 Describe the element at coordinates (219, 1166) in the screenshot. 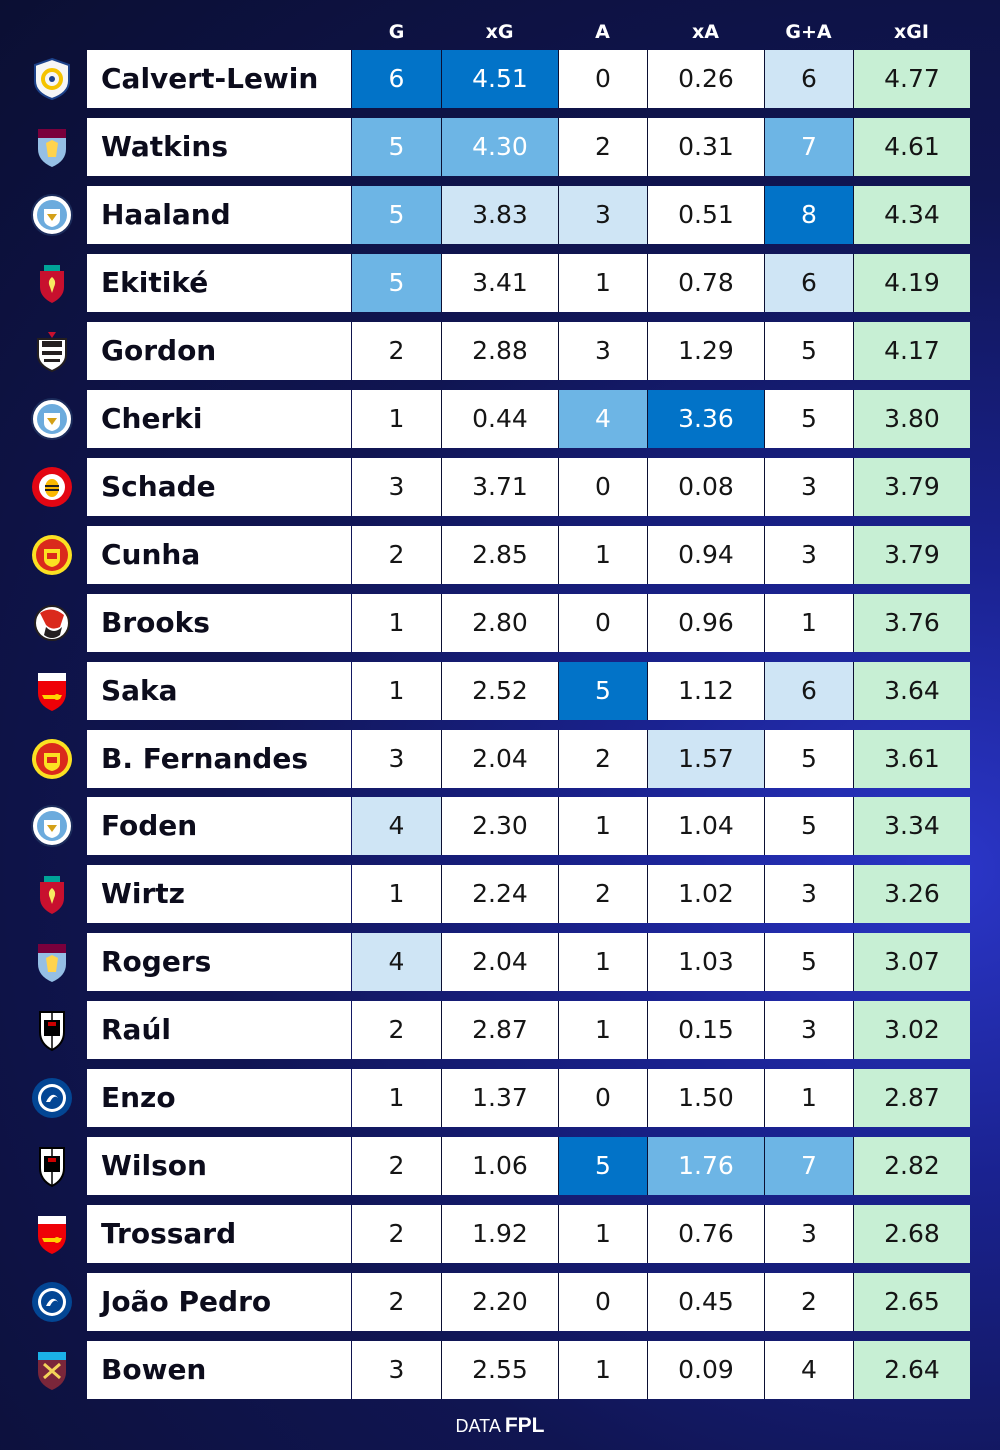

I see `player-name: Wilson` at that location.